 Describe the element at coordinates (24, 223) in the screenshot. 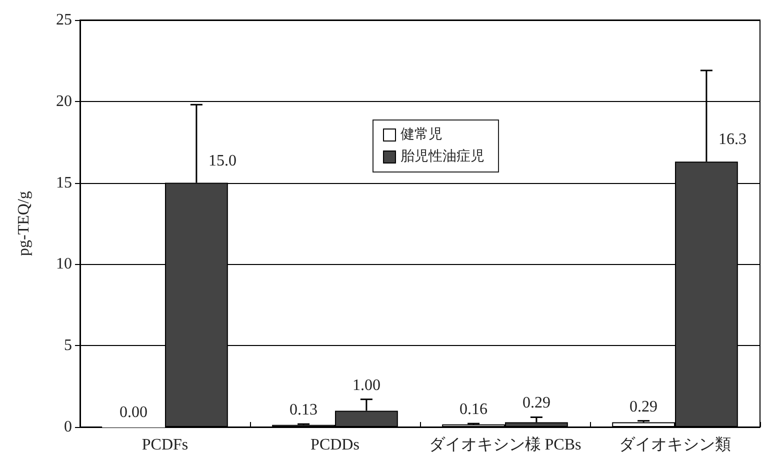

I see `y-axis-title: pg-TEQ/g` at that location.